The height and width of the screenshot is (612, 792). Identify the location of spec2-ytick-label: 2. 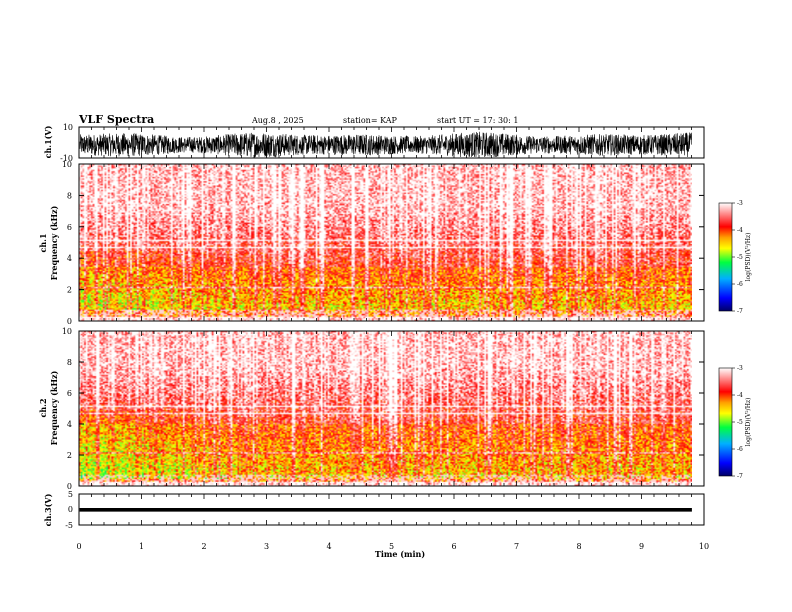
(69, 455).